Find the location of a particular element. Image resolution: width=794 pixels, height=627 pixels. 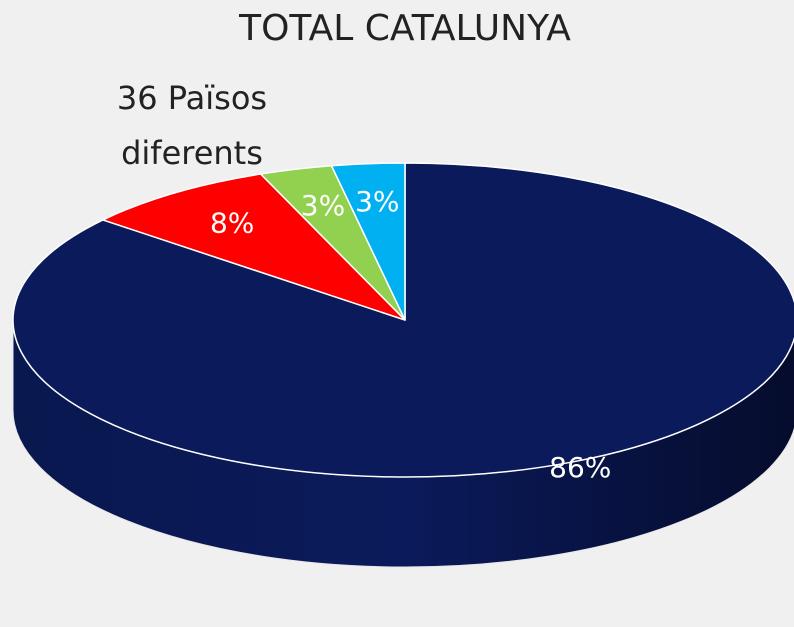

data-label: 8% is located at coordinates (232, 223).